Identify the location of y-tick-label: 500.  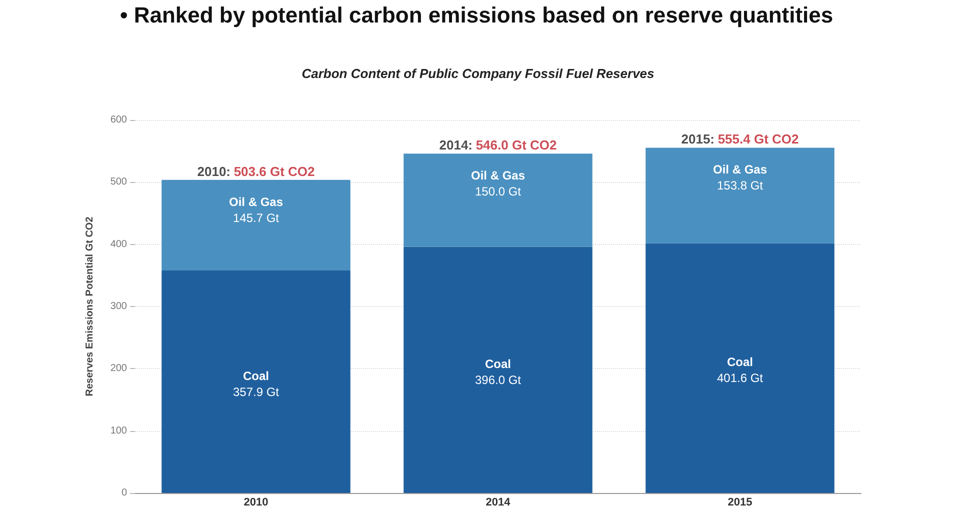
(119, 182).